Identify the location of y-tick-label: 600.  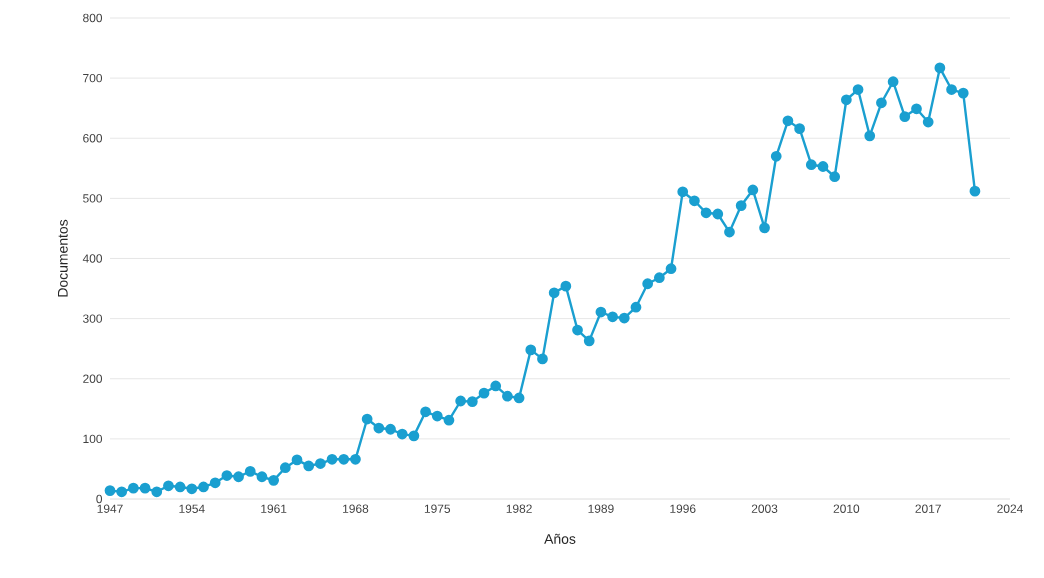
(93, 138).